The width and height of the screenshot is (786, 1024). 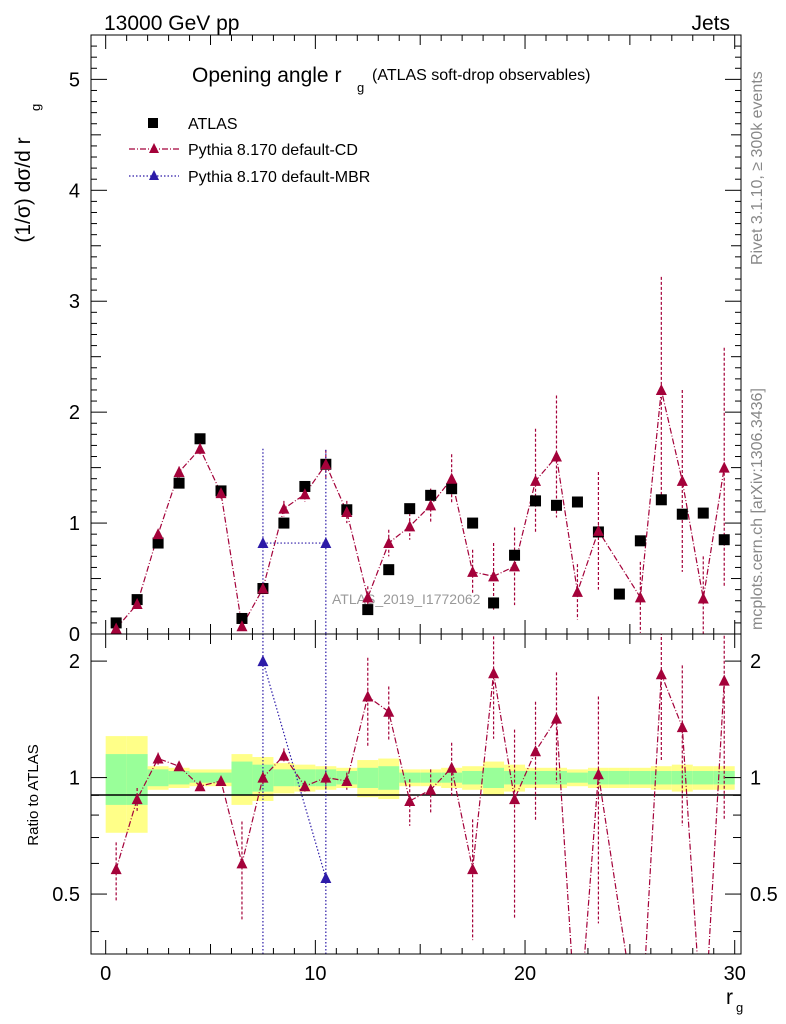 What do you see at coordinates (74, 191) in the screenshot?
I see `y-tick-label-4: 4` at bounding box center [74, 191].